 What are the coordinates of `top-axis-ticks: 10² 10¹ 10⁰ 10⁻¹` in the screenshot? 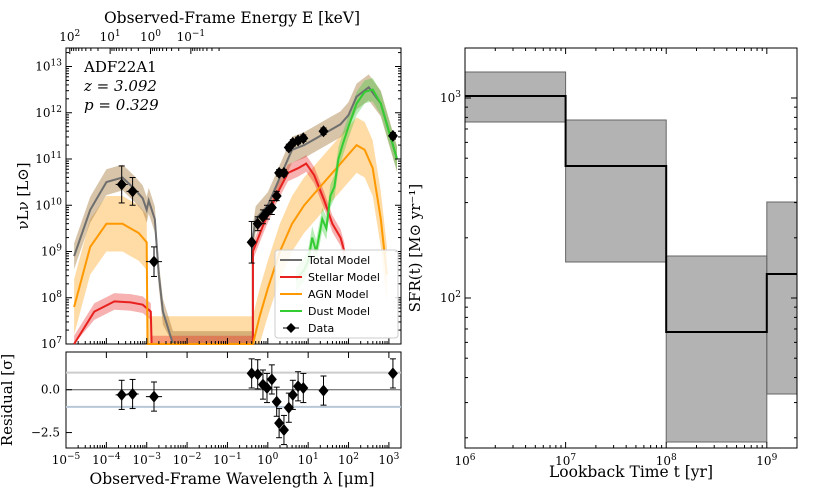 It's located at (139, 41).